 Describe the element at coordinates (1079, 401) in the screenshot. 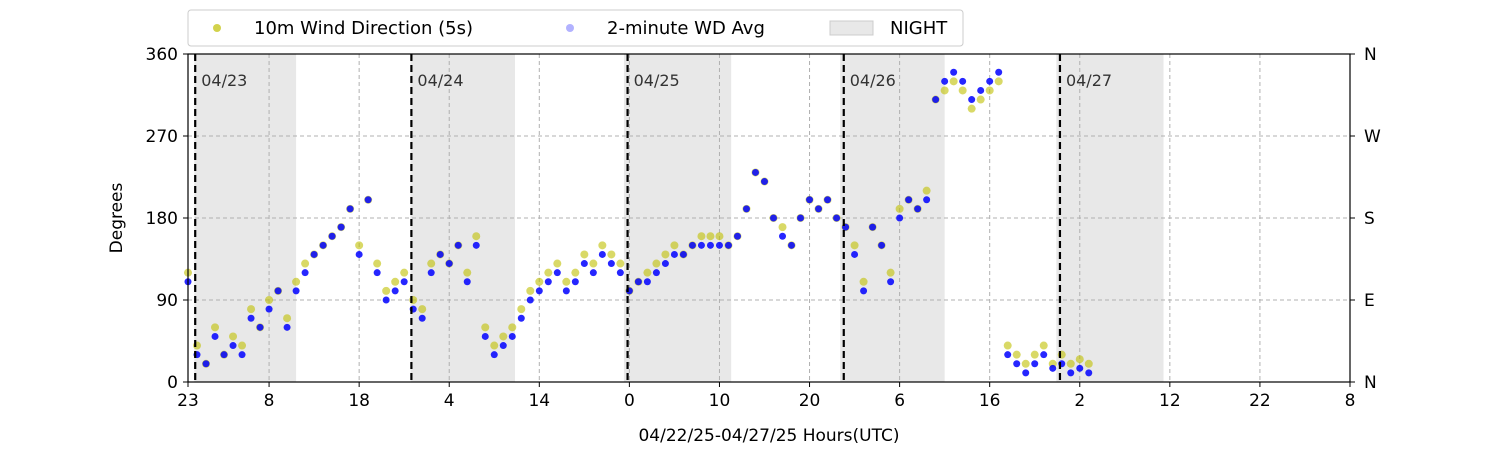

I see `x-tick-label-10: 2` at that location.